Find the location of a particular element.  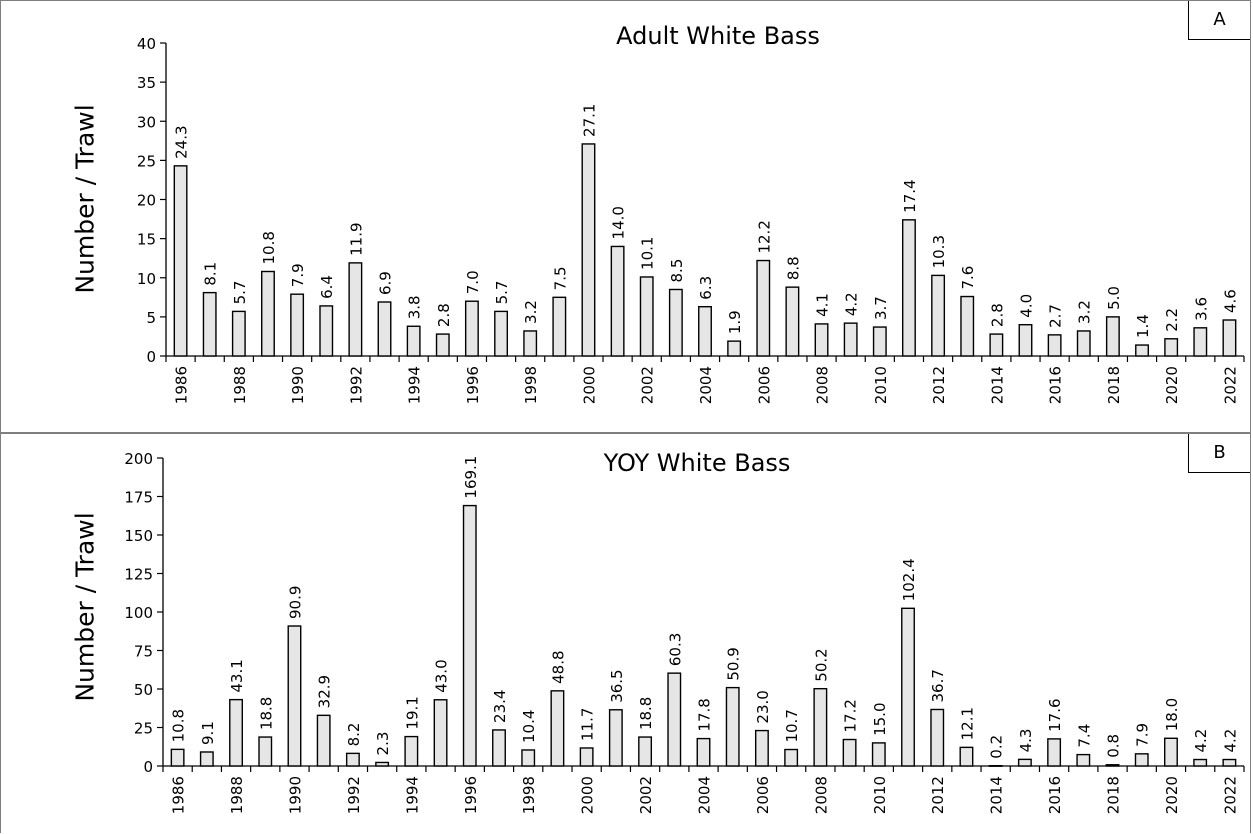

data-label: 6.3 is located at coordinates (706, 288).